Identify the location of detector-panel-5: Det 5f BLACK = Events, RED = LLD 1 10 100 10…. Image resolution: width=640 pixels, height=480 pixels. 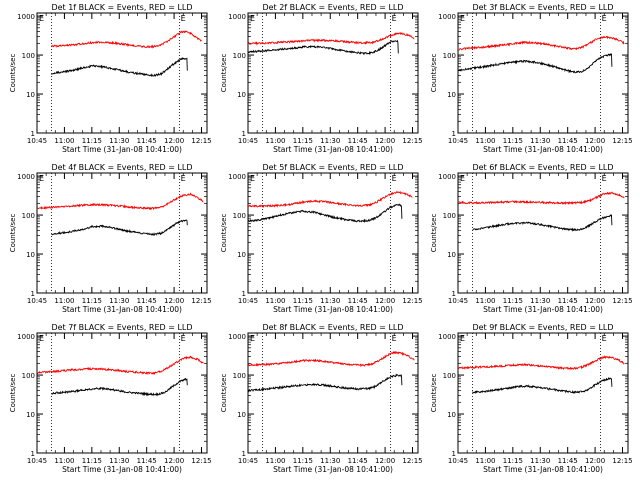
(321, 238).